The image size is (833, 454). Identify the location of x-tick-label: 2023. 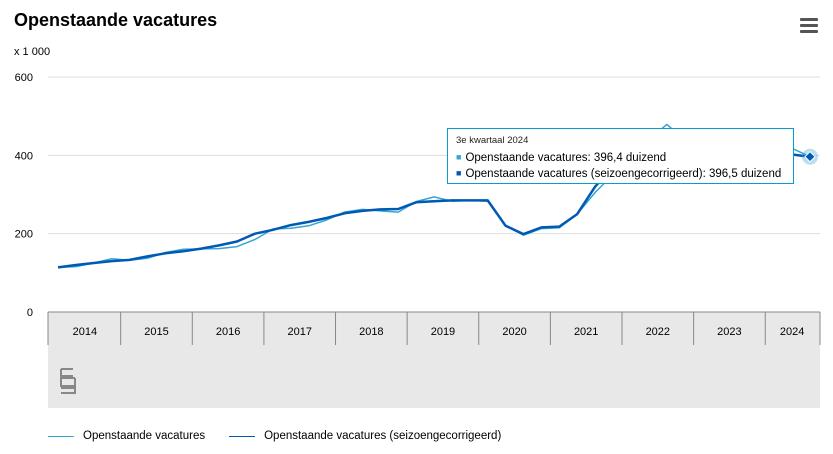
(729, 332).